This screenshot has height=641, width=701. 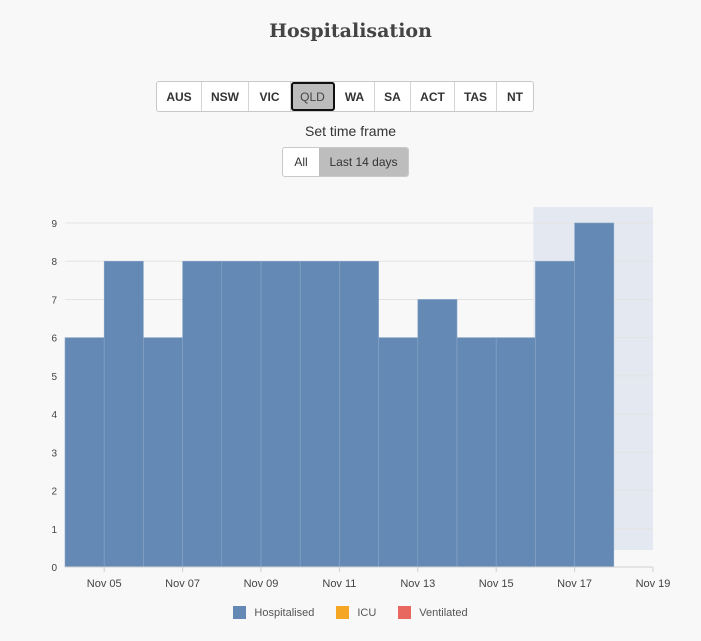 I want to click on y-tick-label: 5, so click(x=54, y=377).